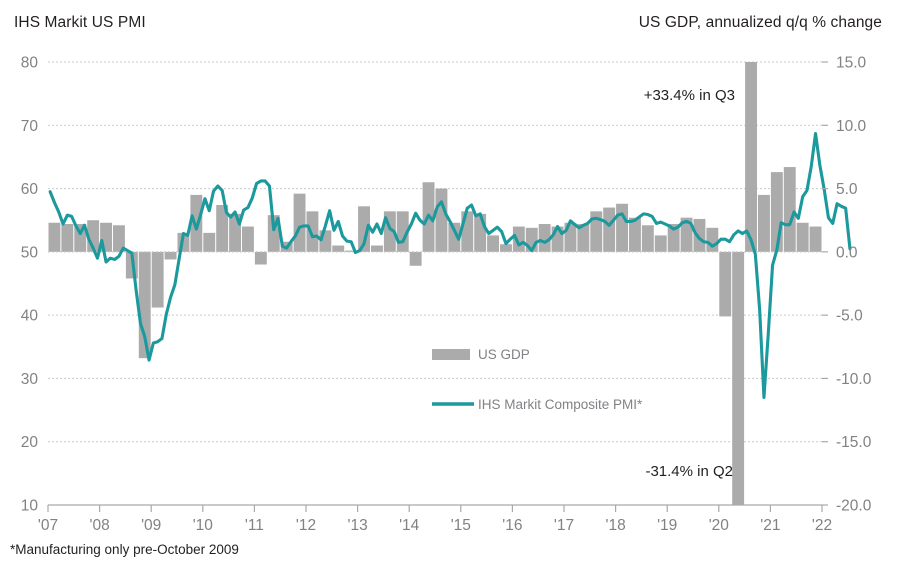 This screenshot has width=900, height=570. I want to click on y-right-tick: -5.0, so click(849, 316).